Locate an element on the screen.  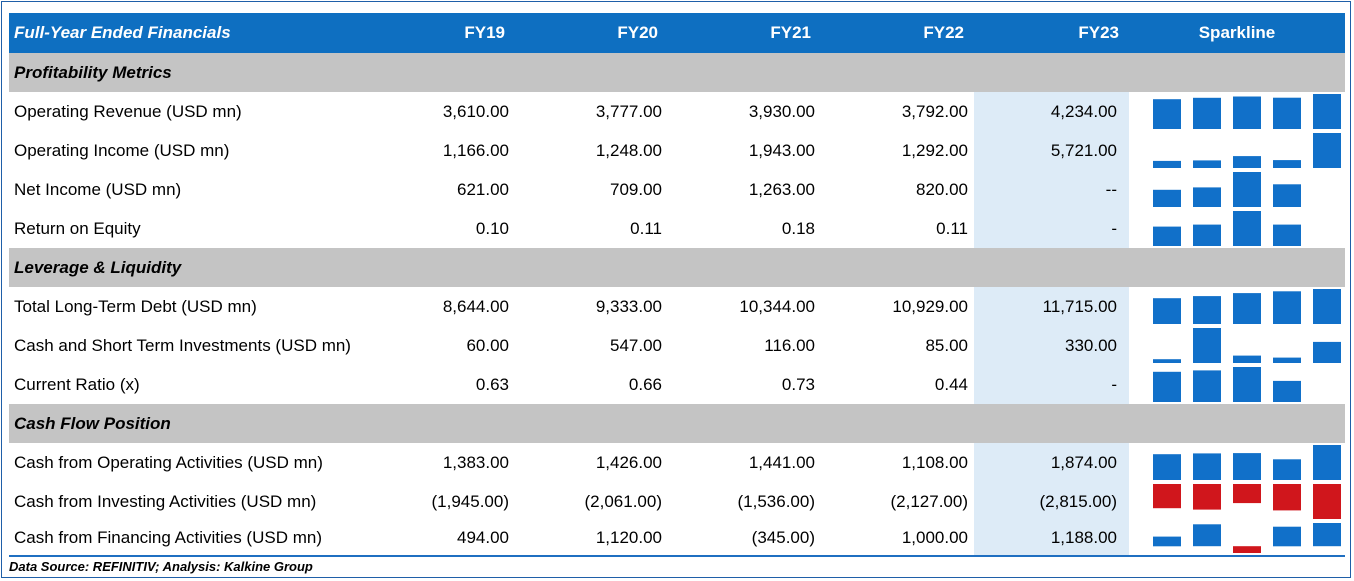
metric-label: Operating Revenue (USD mn) is located at coordinates (128, 111).